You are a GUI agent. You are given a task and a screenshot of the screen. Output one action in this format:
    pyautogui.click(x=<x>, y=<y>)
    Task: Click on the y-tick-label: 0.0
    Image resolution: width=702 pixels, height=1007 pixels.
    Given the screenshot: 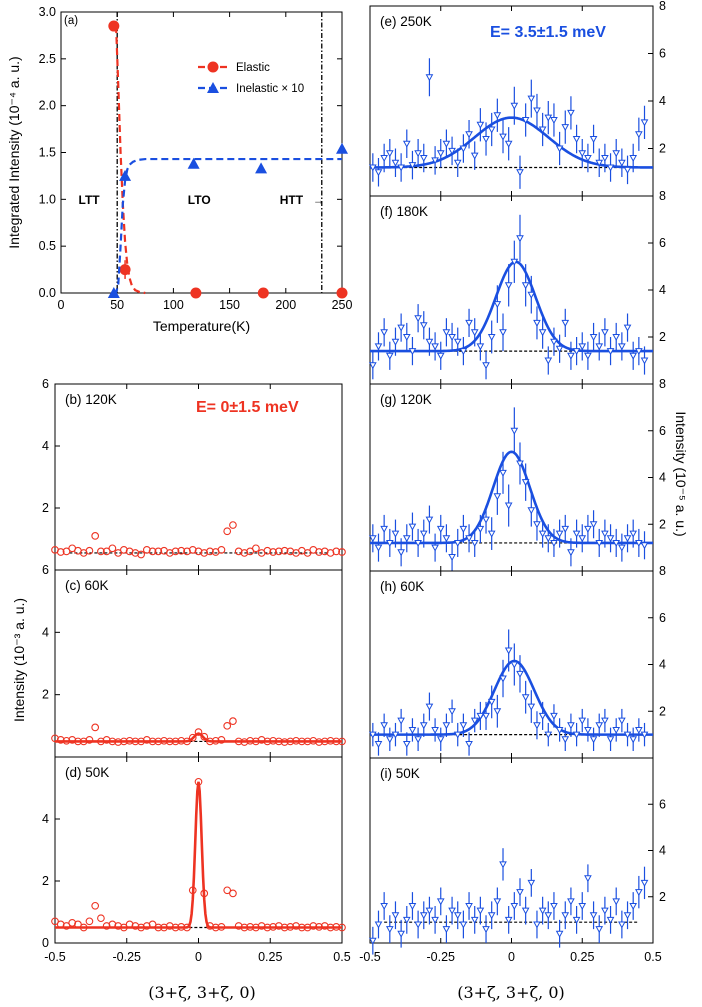 What is the action you would take?
    pyautogui.click(x=47, y=293)
    